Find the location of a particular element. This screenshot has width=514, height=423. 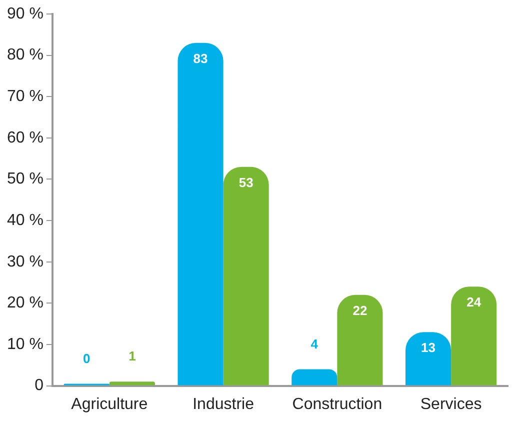

y-tick-label: 60 % is located at coordinates (25, 137).